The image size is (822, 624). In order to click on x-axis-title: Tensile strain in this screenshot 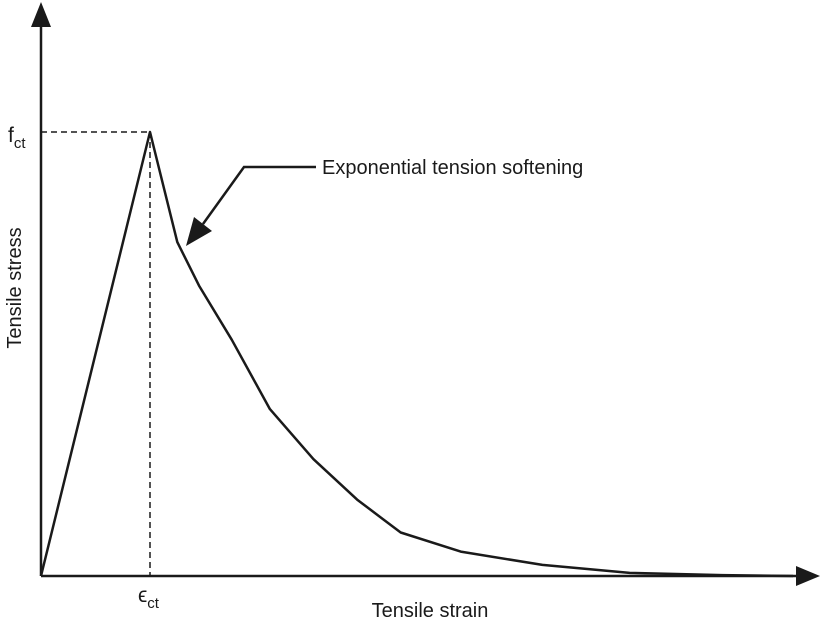, I will do `click(430, 611)`.